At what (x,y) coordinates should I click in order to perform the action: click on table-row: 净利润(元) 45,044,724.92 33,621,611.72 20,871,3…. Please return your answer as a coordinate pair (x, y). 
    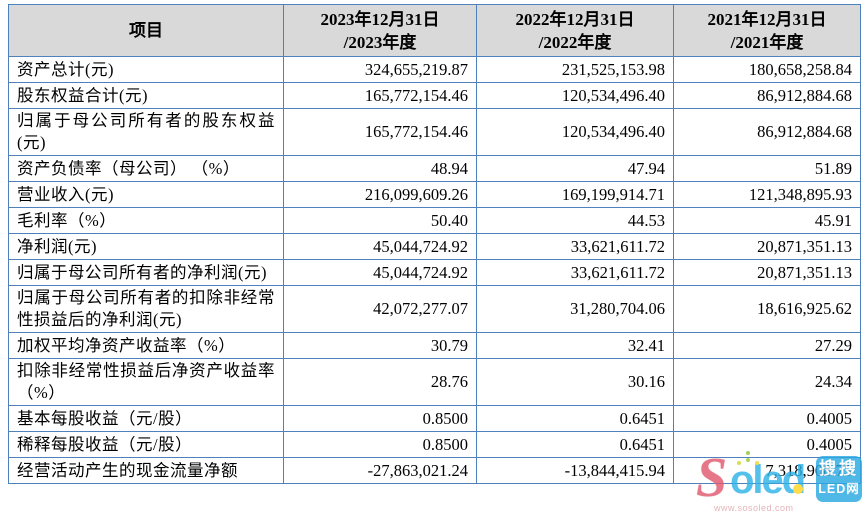
    Looking at the image, I should click on (434, 246).